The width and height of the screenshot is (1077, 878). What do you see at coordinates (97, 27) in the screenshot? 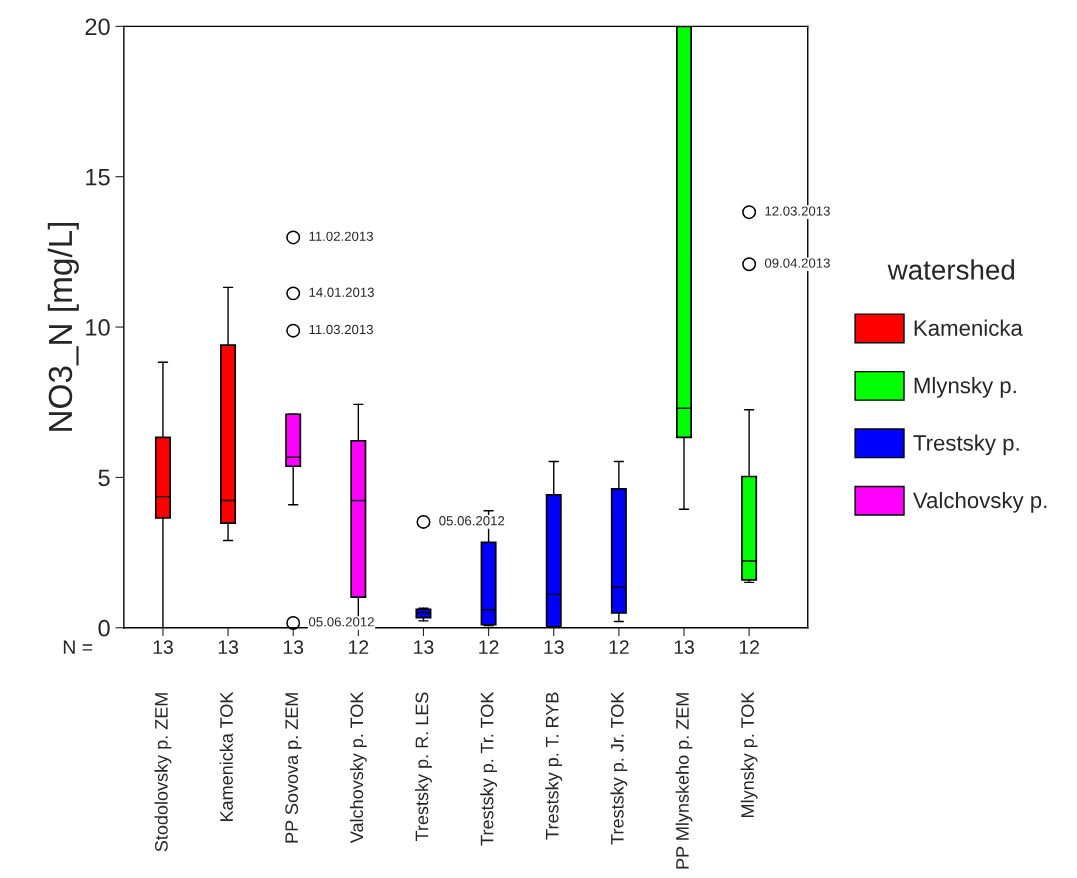
I see `y-tick-label: 20` at bounding box center [97, 27].